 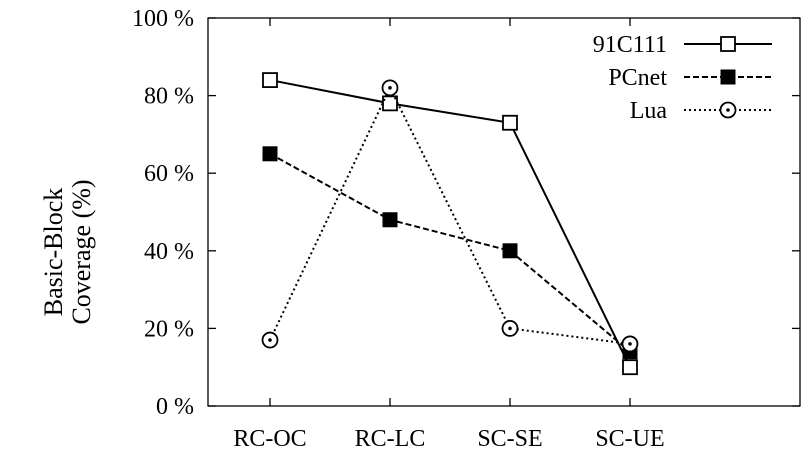 I want to click on y-axis-title-line1: Basic-Block, so click(x=53, y=252).